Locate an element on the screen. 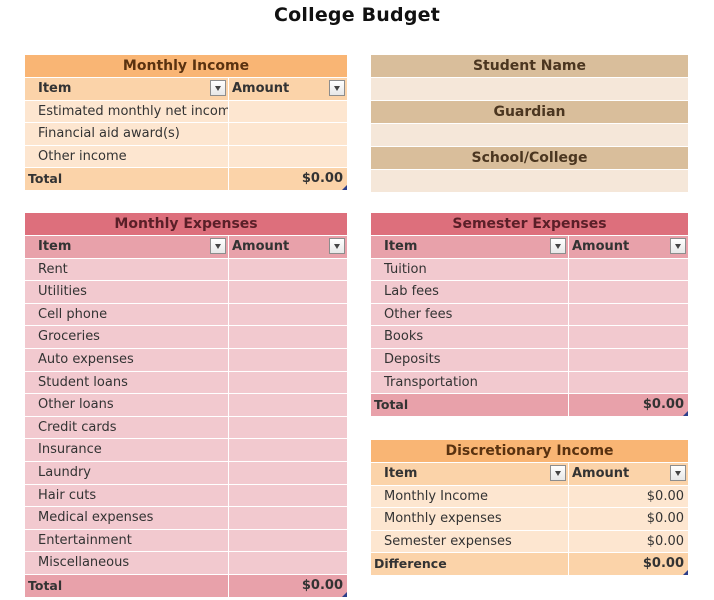 The width and height of the screenshot is (714, 600). table-row: Other fees is located at coordinates (529, 314).